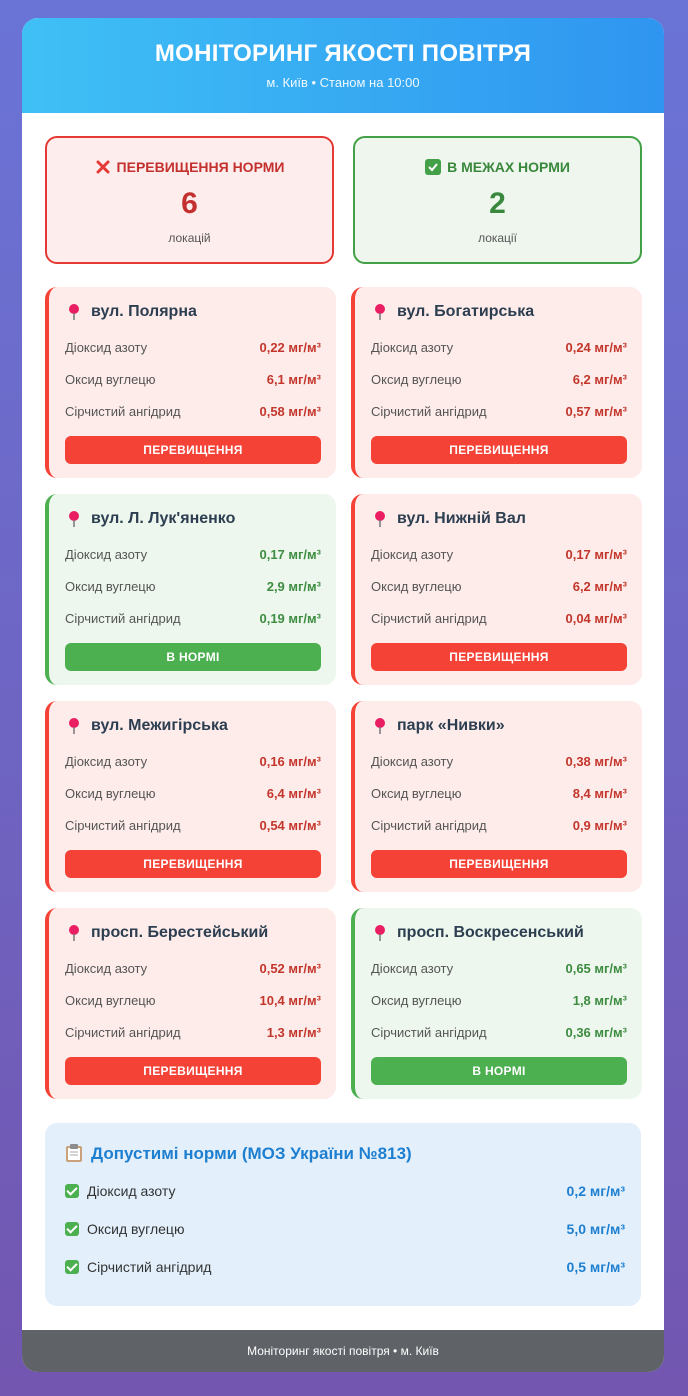  I want to click on reading-value: 1,8 мг/м³, so click(599, 1000).